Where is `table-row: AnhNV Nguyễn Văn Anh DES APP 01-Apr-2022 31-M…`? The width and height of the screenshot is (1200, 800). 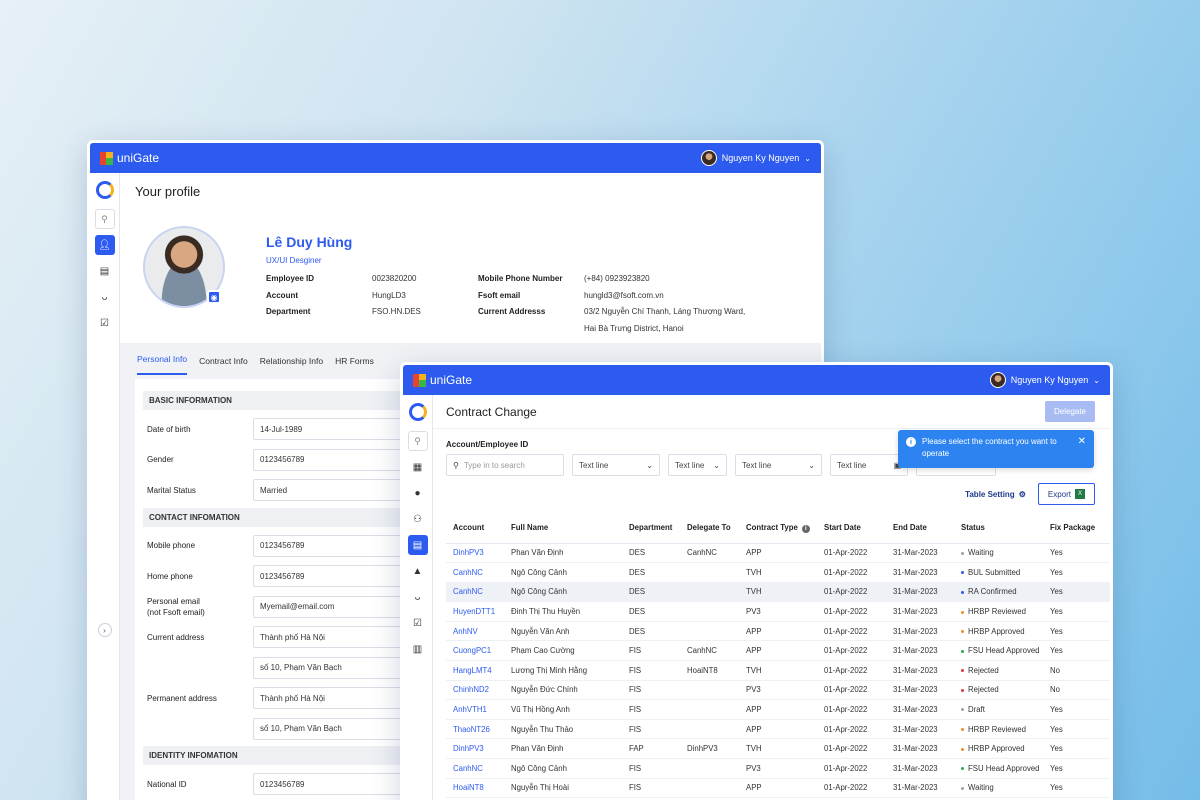 table-row: AnhNV Nguyễn Văn Anh DES APP 01-Apr-2022 31-M… is located at coordinates (778, 631).